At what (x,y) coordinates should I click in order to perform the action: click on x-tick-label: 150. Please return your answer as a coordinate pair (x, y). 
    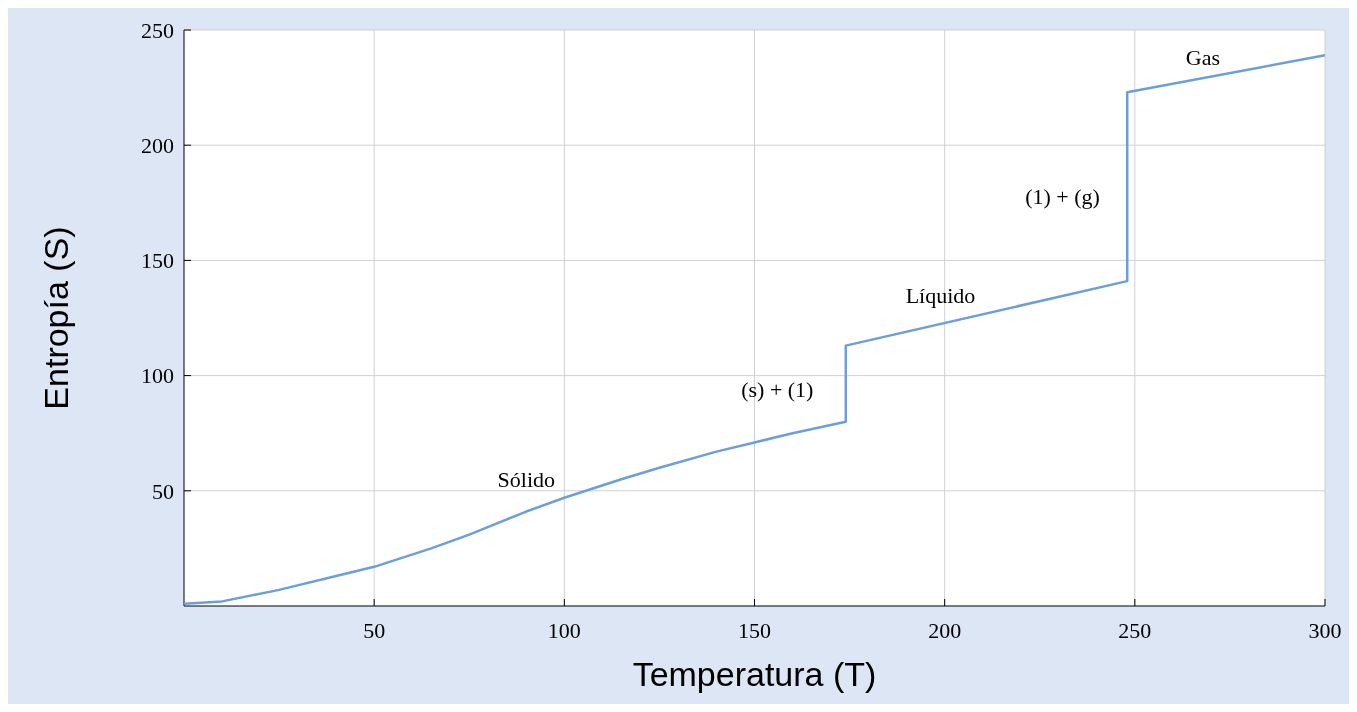
    Looking at the image, I should click on (754, 630).